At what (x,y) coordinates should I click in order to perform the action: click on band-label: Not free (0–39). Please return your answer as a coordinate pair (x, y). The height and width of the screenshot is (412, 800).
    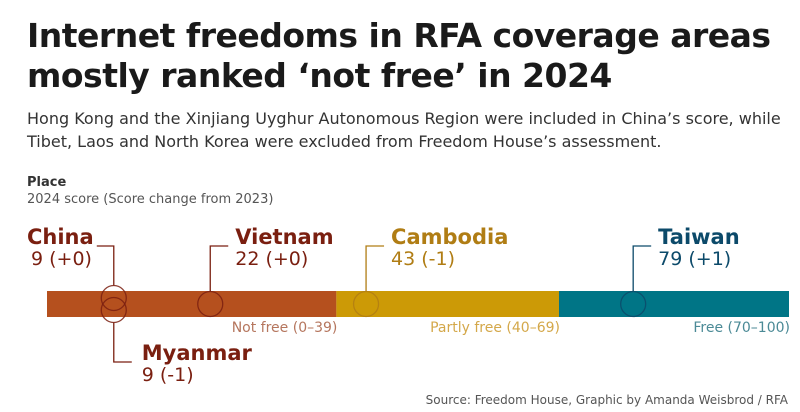
    Looking at the image, I should click on (284, 328).